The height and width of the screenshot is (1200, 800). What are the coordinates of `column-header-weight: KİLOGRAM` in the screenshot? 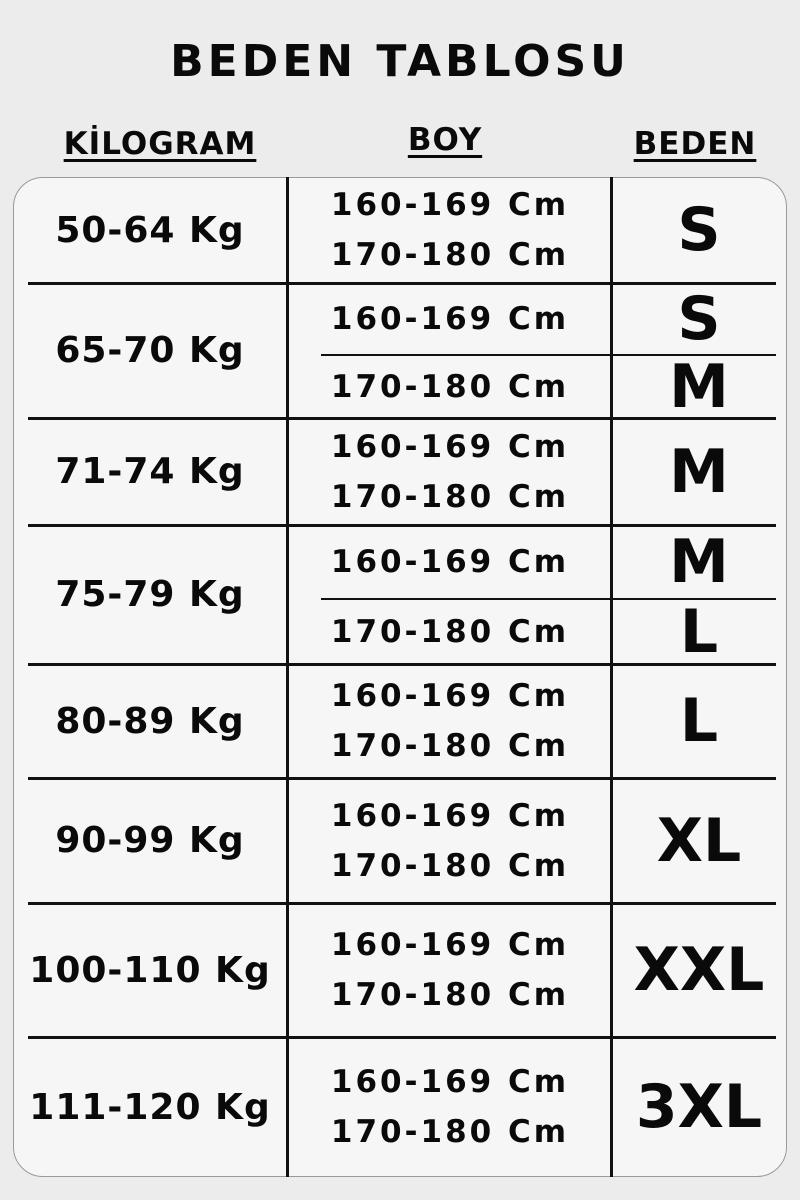 It's located at (160, 144).